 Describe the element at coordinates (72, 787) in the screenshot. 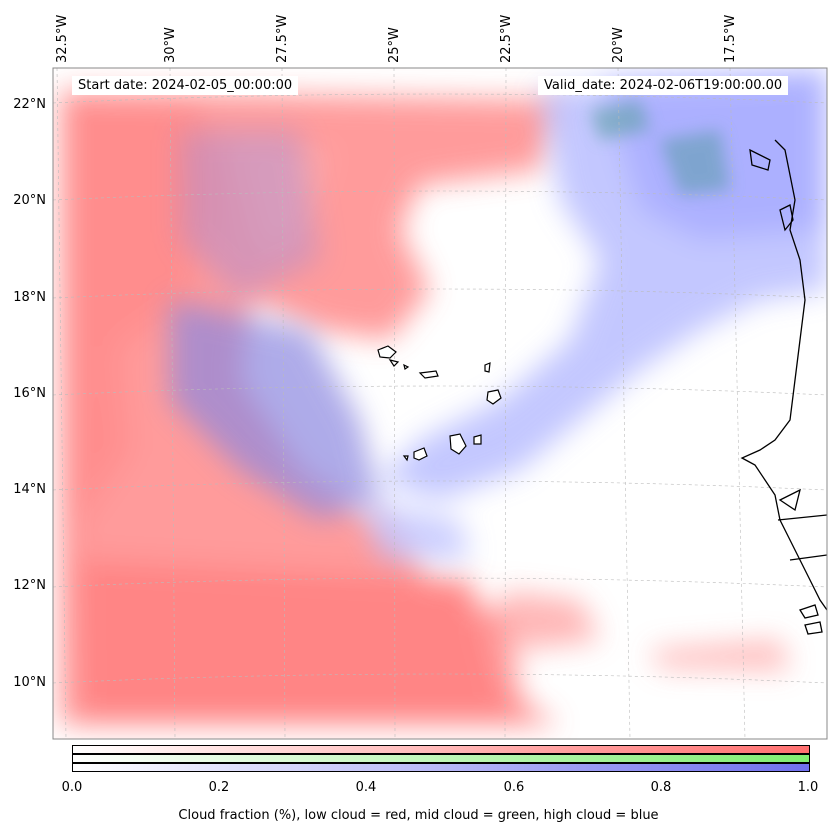

I see `colorbar-tick: 0.0` at that location.